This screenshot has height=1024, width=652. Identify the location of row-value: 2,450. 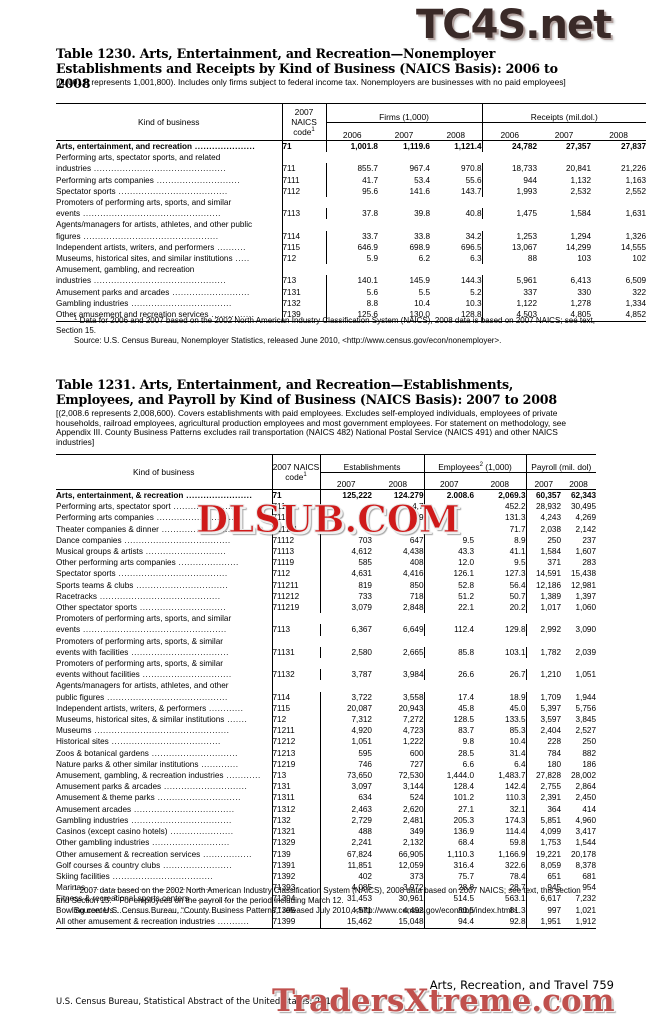
(586, 798).